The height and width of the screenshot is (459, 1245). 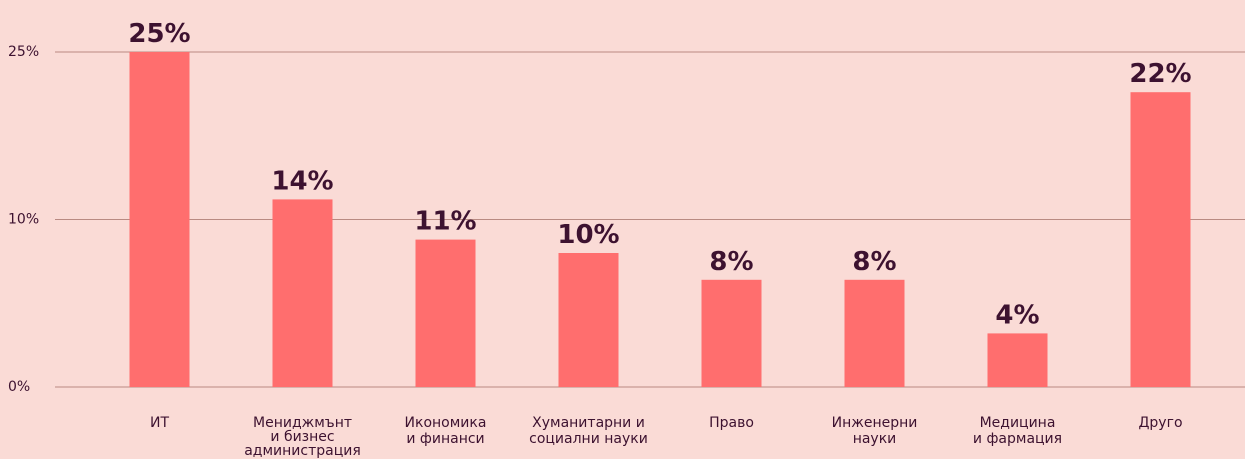 I want to click on value-label: 14%, so click(x=302, y=181).